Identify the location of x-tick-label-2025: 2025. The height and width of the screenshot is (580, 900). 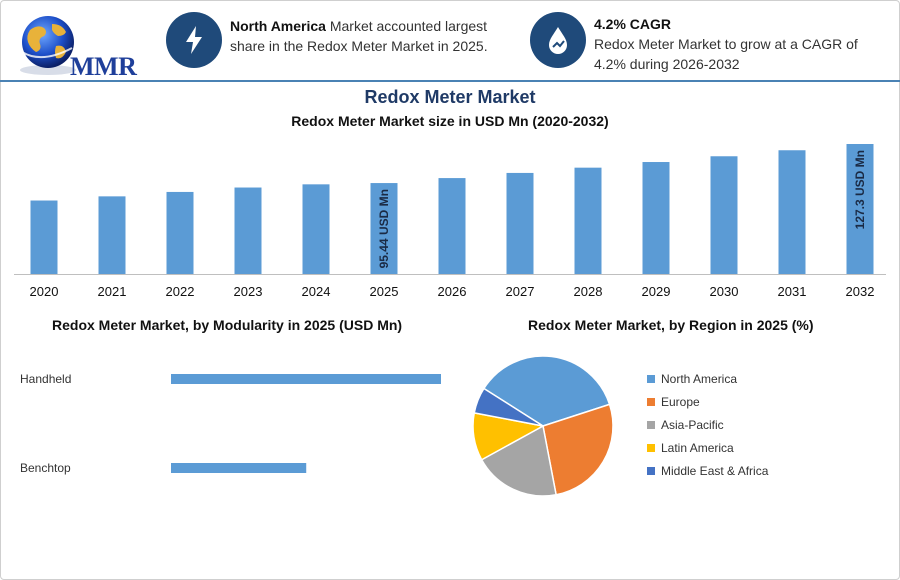
(384, 291).